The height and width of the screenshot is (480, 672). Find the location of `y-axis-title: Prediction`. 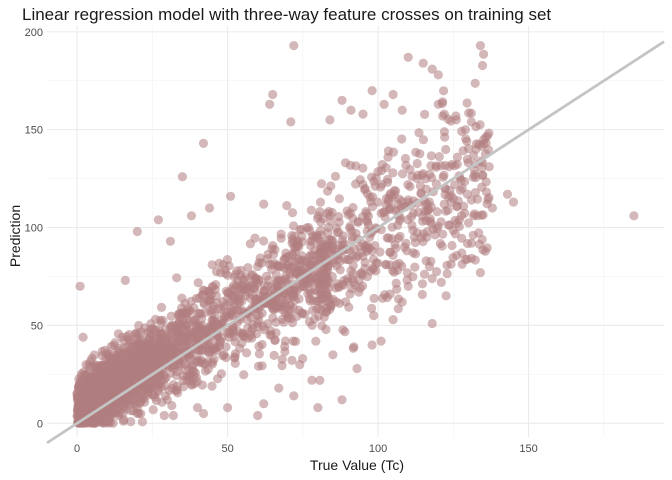

y-axis-title: Prediction is located at coordinates (15, 236).